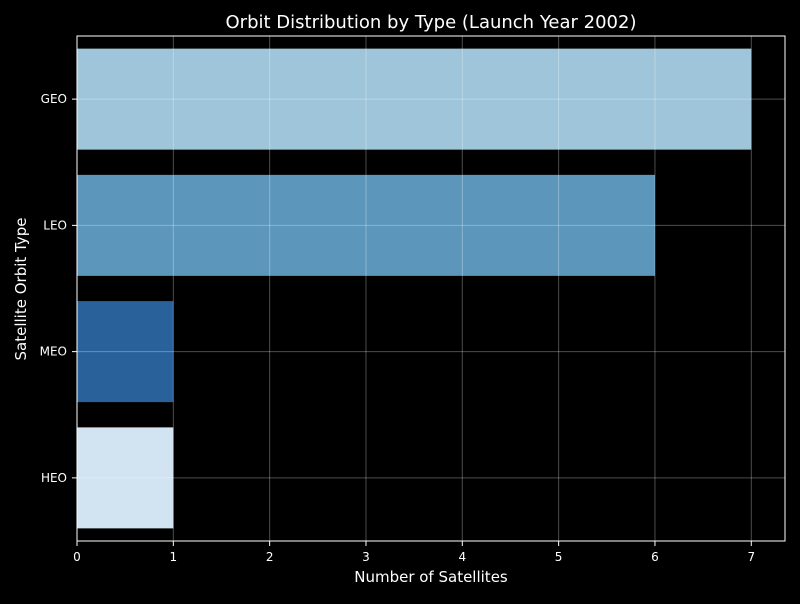  Describe the element at coordinates (414, 99) in the screenshot. I see `bar-geo` at that location.